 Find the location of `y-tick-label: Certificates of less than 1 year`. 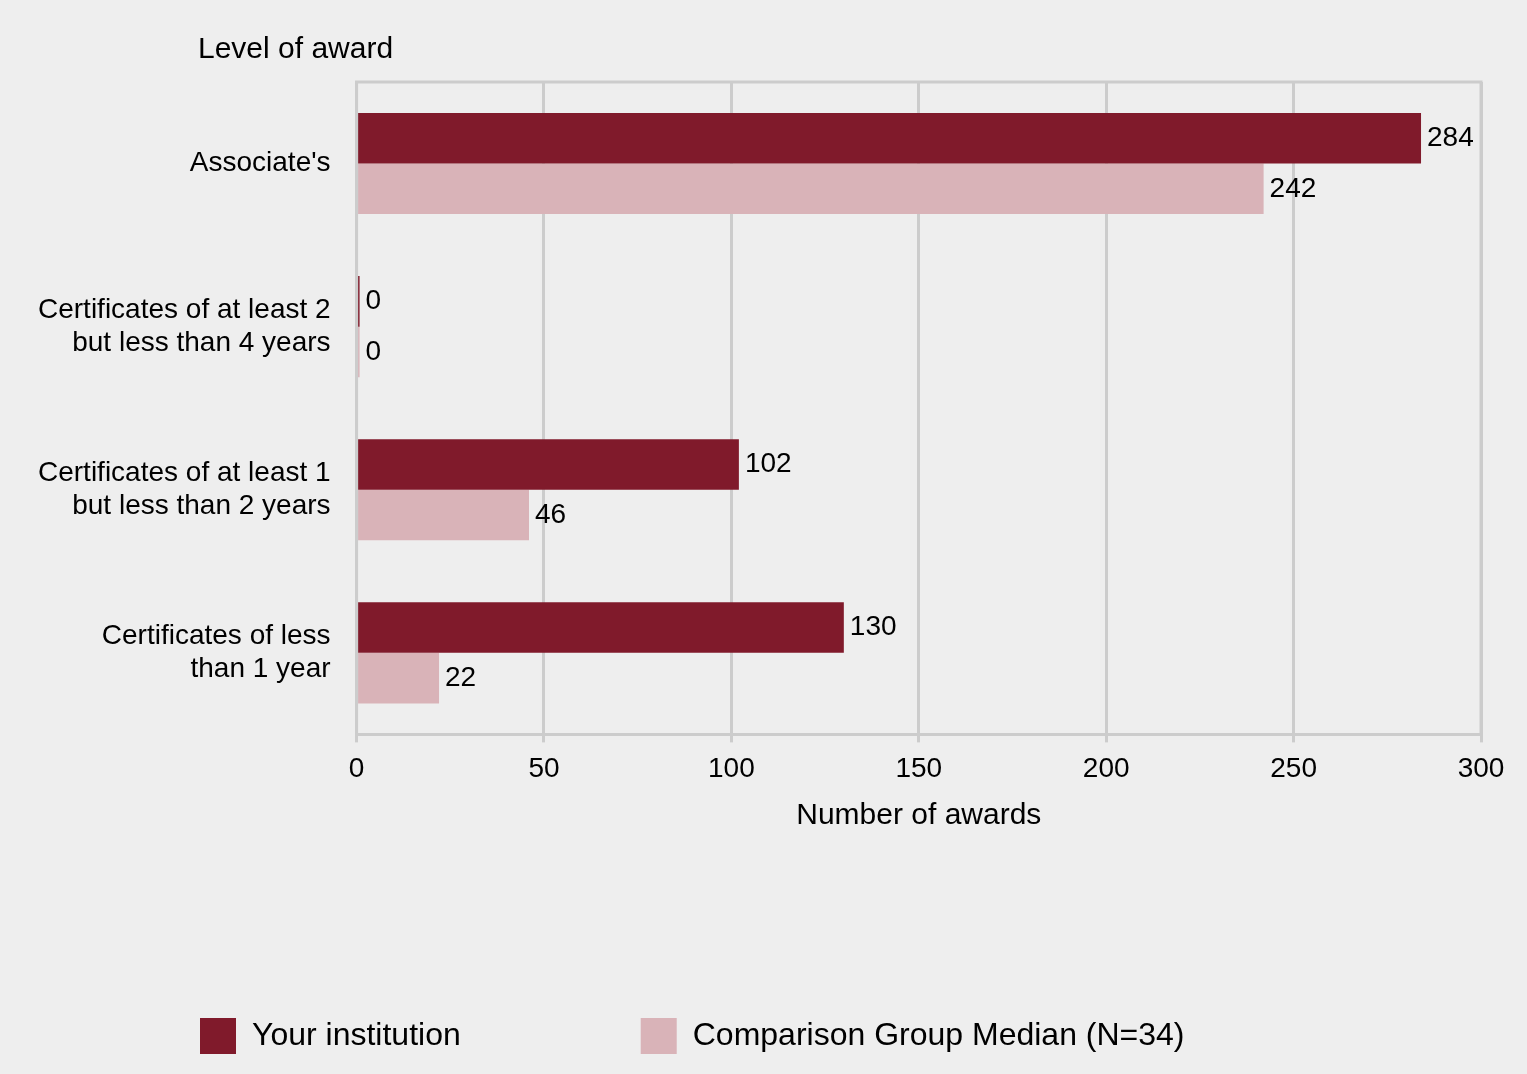

y-tick-label: Certificates of less than 1 year is located at coordinates (216, 651).